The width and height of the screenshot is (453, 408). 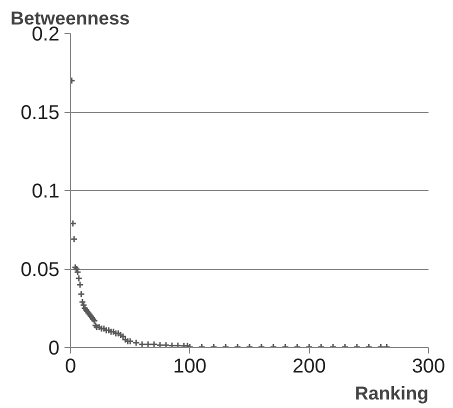 What do you see at coordinates (46, 35) in the screenshot?
I see `y-tick-label: 0.2` at bounding box center [46, 35].